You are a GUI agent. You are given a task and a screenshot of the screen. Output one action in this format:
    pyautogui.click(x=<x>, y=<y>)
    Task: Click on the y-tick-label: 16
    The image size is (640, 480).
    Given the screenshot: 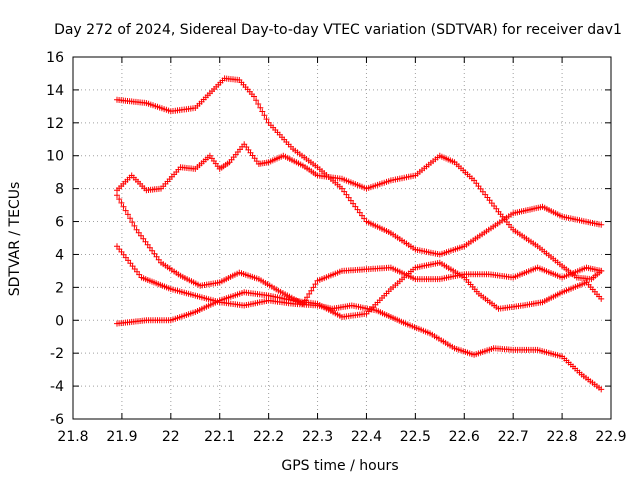 What is the action you would take?
    pyautogui.click(x=55, y=58)
    